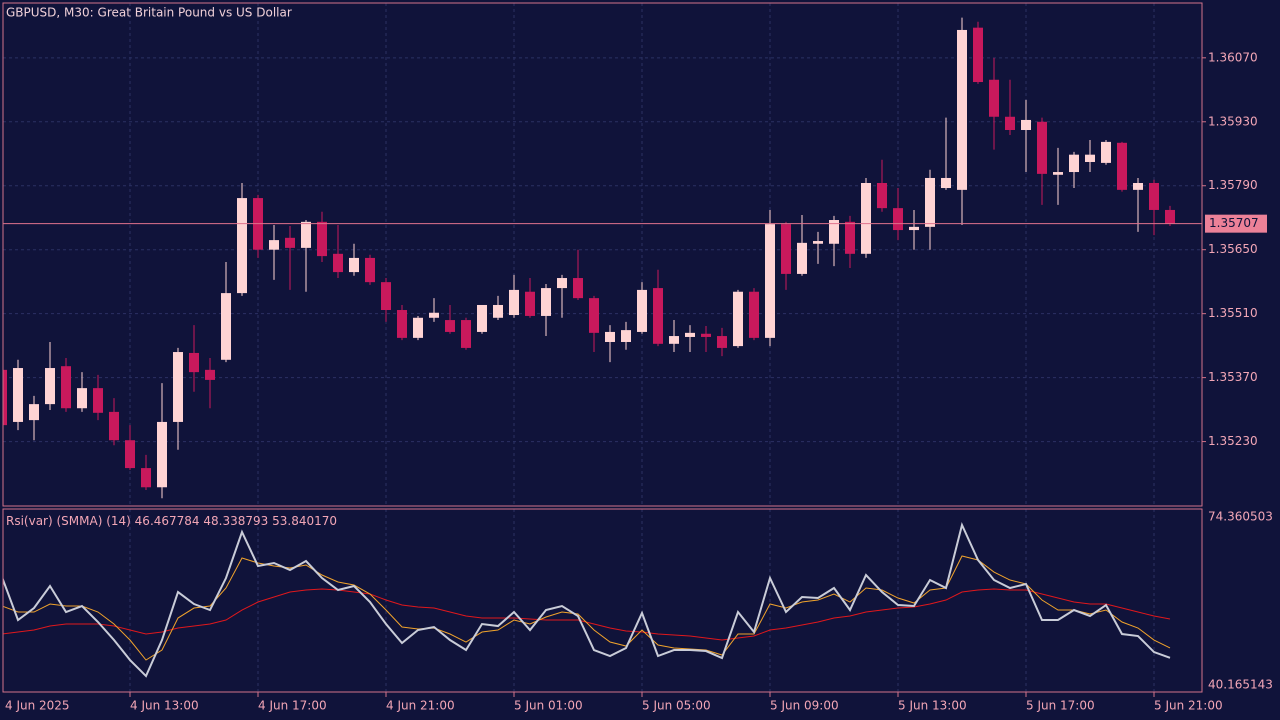 Image resolution: width=1280 pixels, height=720 pixels. Describe the element at coordinates (304, 521) in the screenshot. I see `indicator-value: 53.840170` at that location.